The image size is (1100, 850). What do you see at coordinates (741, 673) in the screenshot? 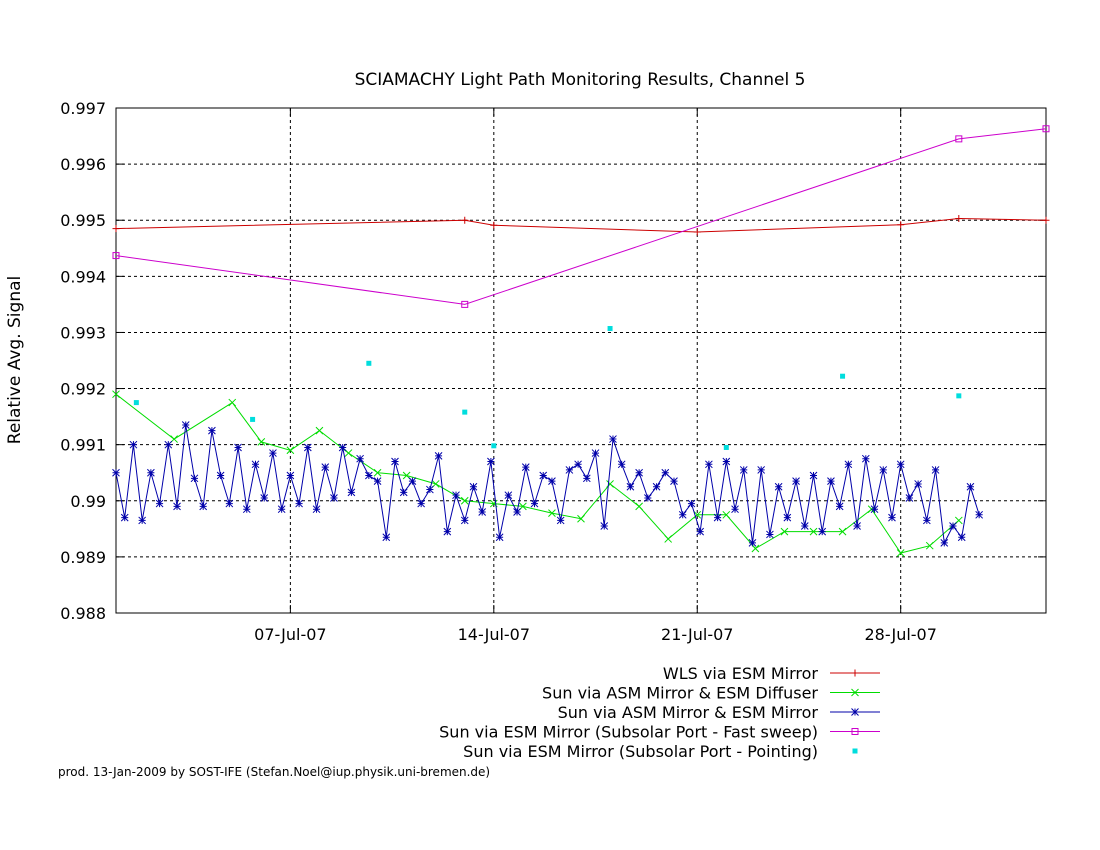
I see `legend-label: WLS via ESM Mirror` at bounding box center [741, 673].